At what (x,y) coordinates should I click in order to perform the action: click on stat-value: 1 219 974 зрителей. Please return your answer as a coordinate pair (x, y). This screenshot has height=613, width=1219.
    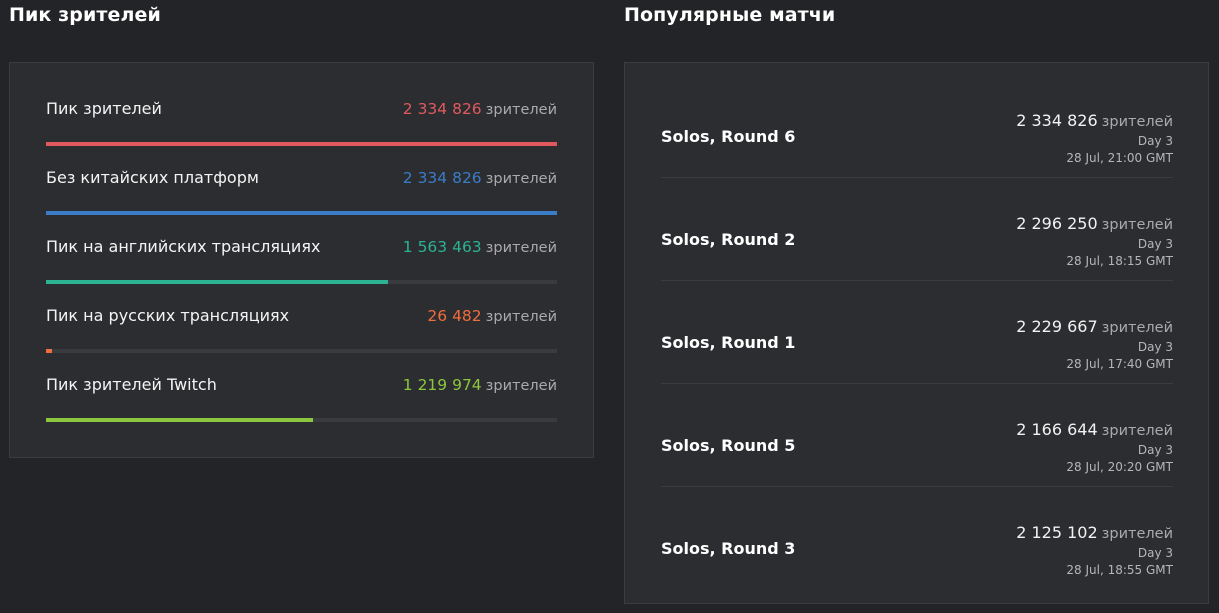
    Looking at the image, I should click on (480, 385).